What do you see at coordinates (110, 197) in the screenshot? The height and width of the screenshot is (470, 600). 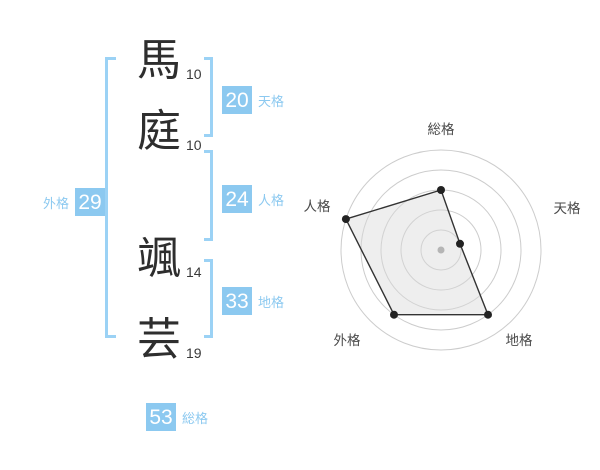 I see `gaikaku-bracket` at bounding box center [110, 197].